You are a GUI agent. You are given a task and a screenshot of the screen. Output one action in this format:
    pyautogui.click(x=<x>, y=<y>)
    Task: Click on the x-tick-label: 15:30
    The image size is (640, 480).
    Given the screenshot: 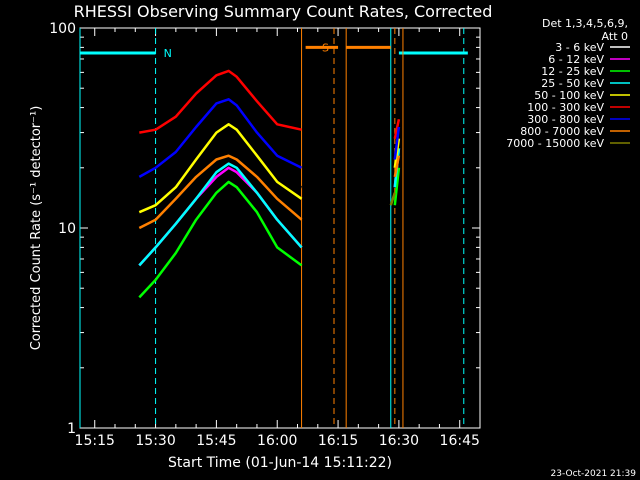 What is the action you would take?
    pyautogui.click(x=155, y=441)
    